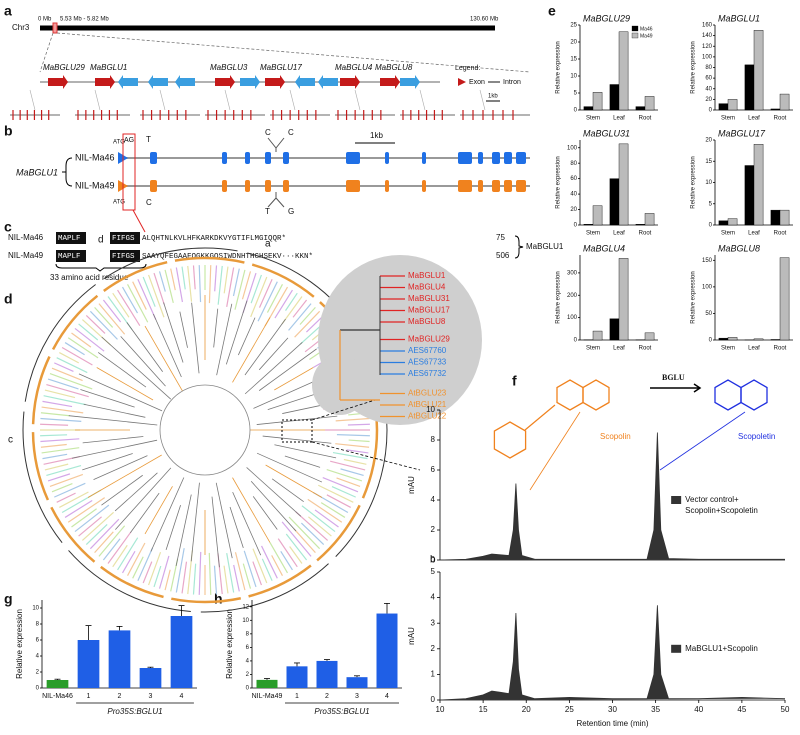 This screenshot has width=800, height=735. I want to click on y-tick-label: 40, so click(708, 89).